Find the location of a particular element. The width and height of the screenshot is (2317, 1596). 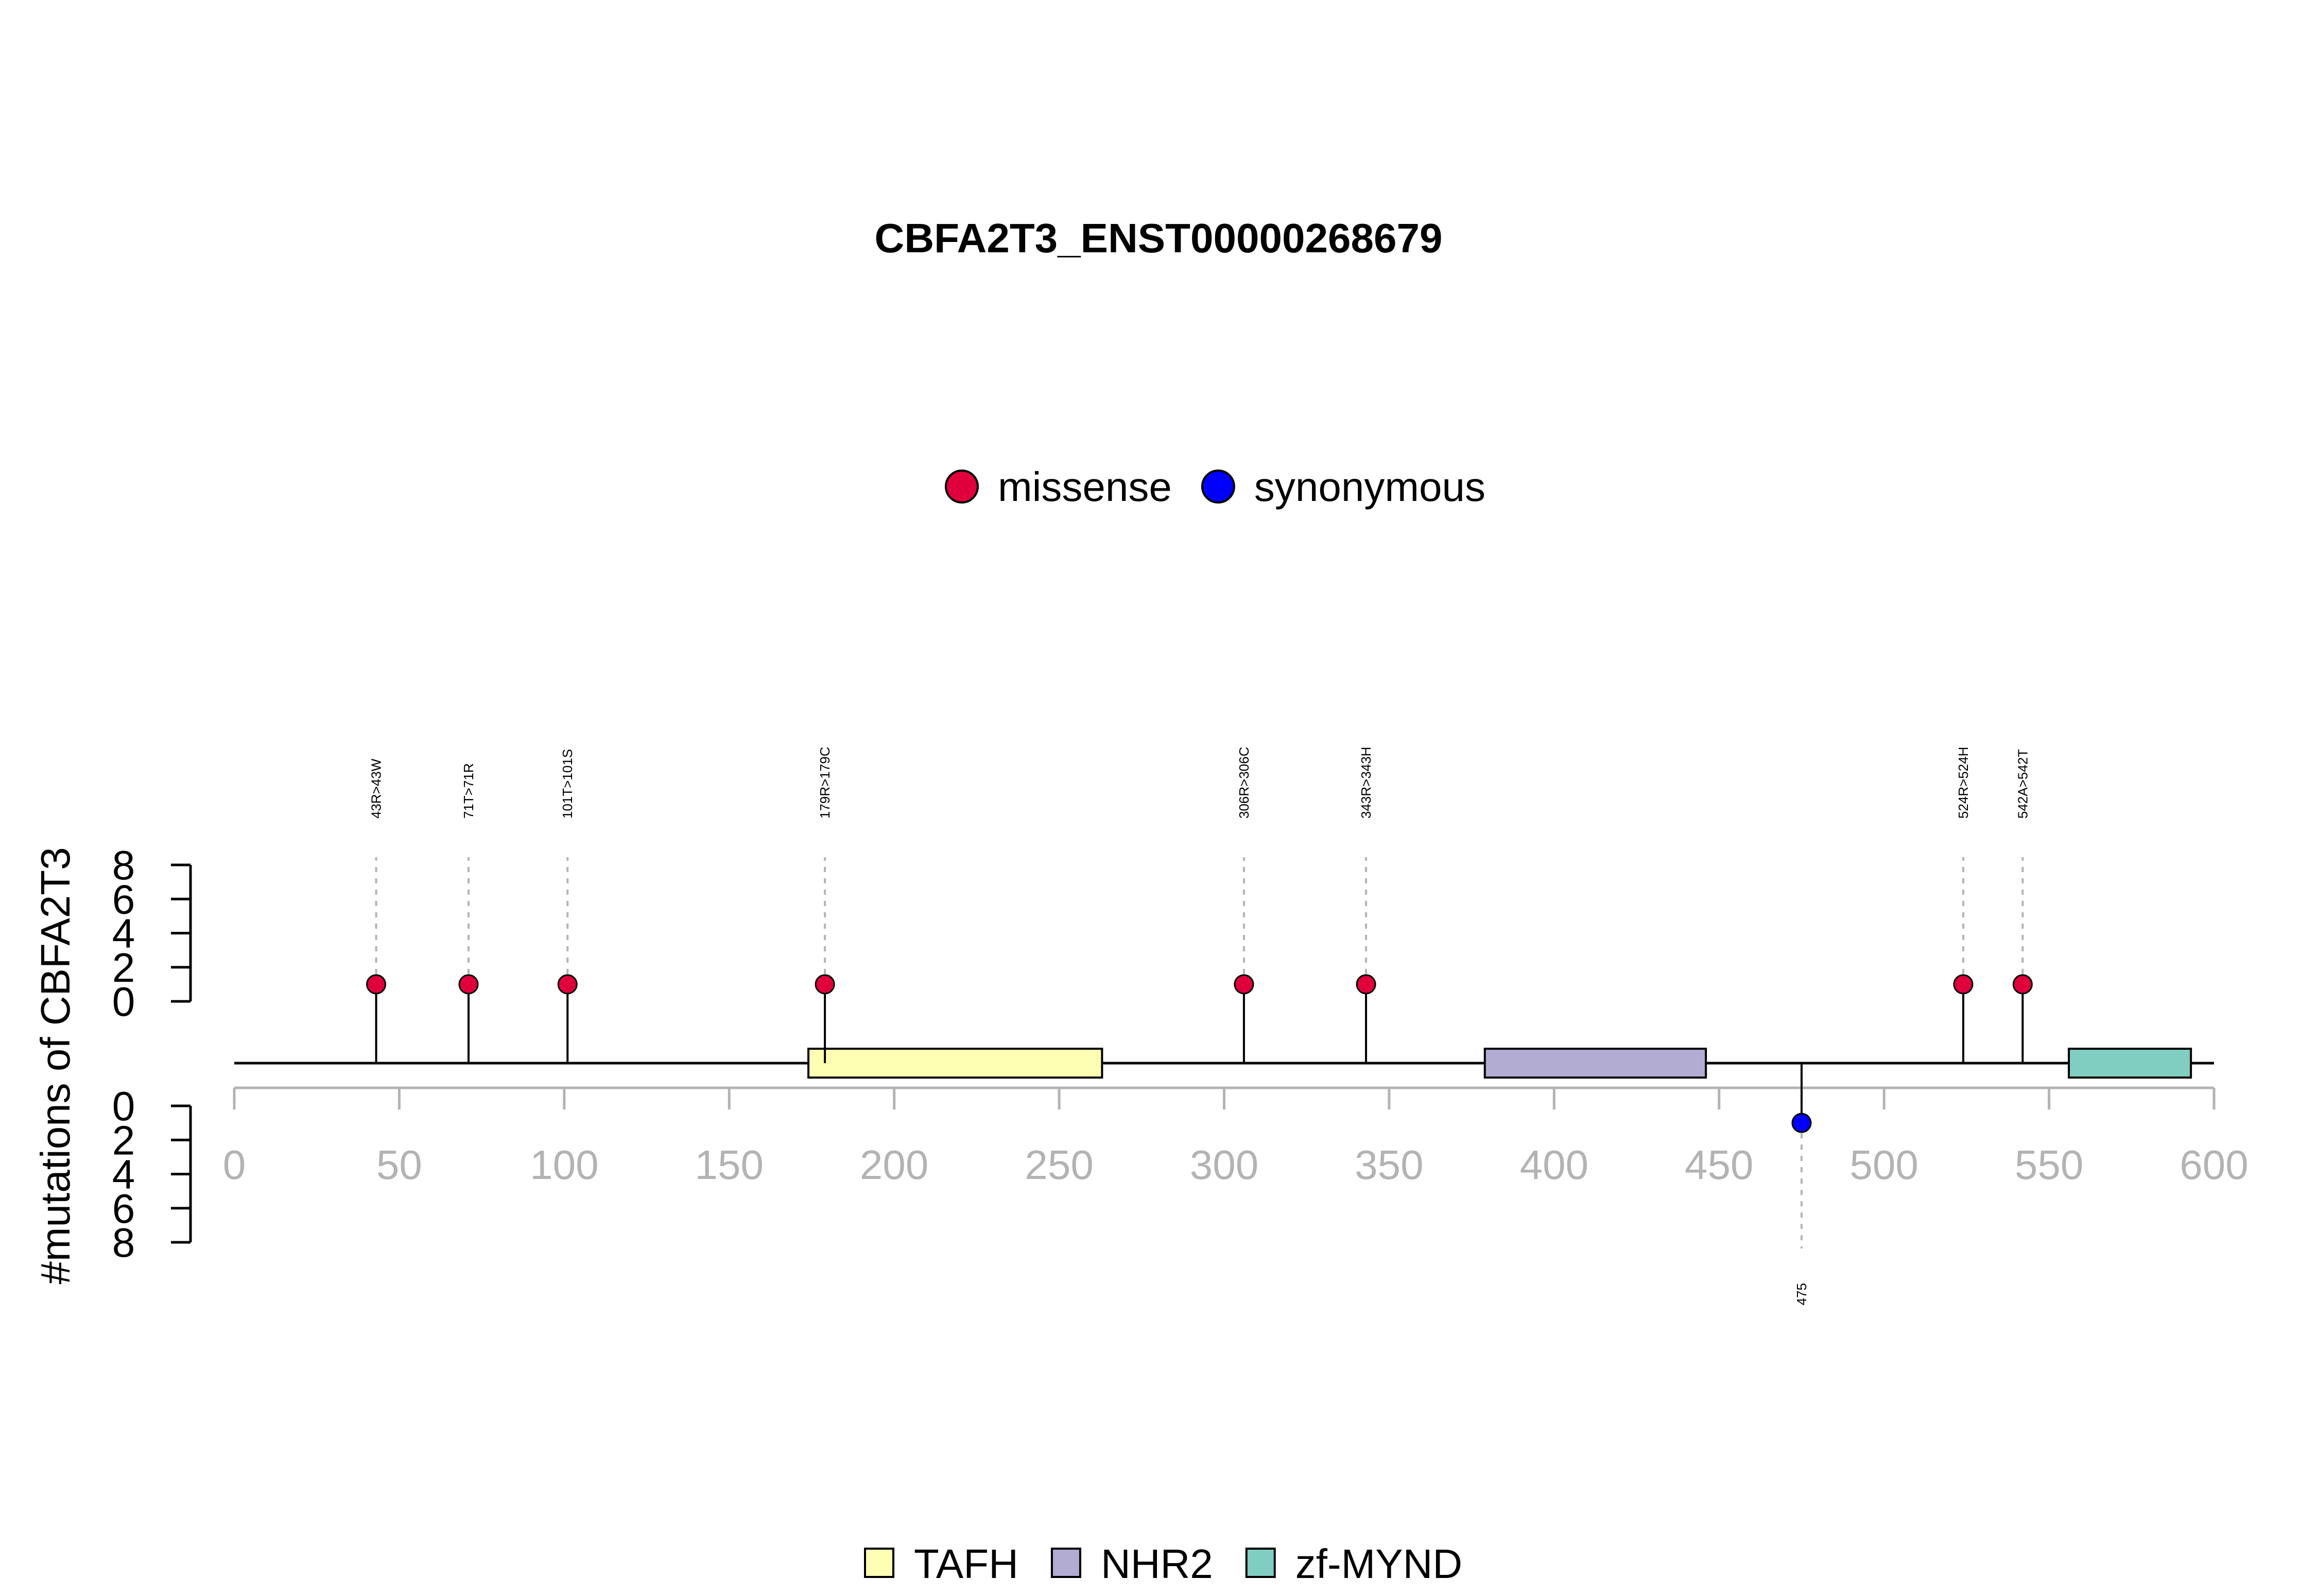

mutation-missense: 101T>101S is located at coordinates (567, 906).